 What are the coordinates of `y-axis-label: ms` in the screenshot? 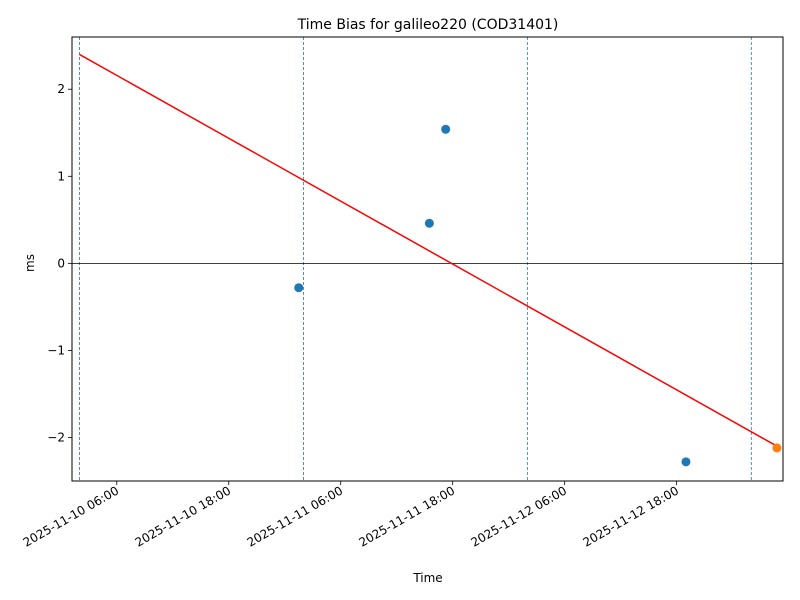 It's located at (30, 263).